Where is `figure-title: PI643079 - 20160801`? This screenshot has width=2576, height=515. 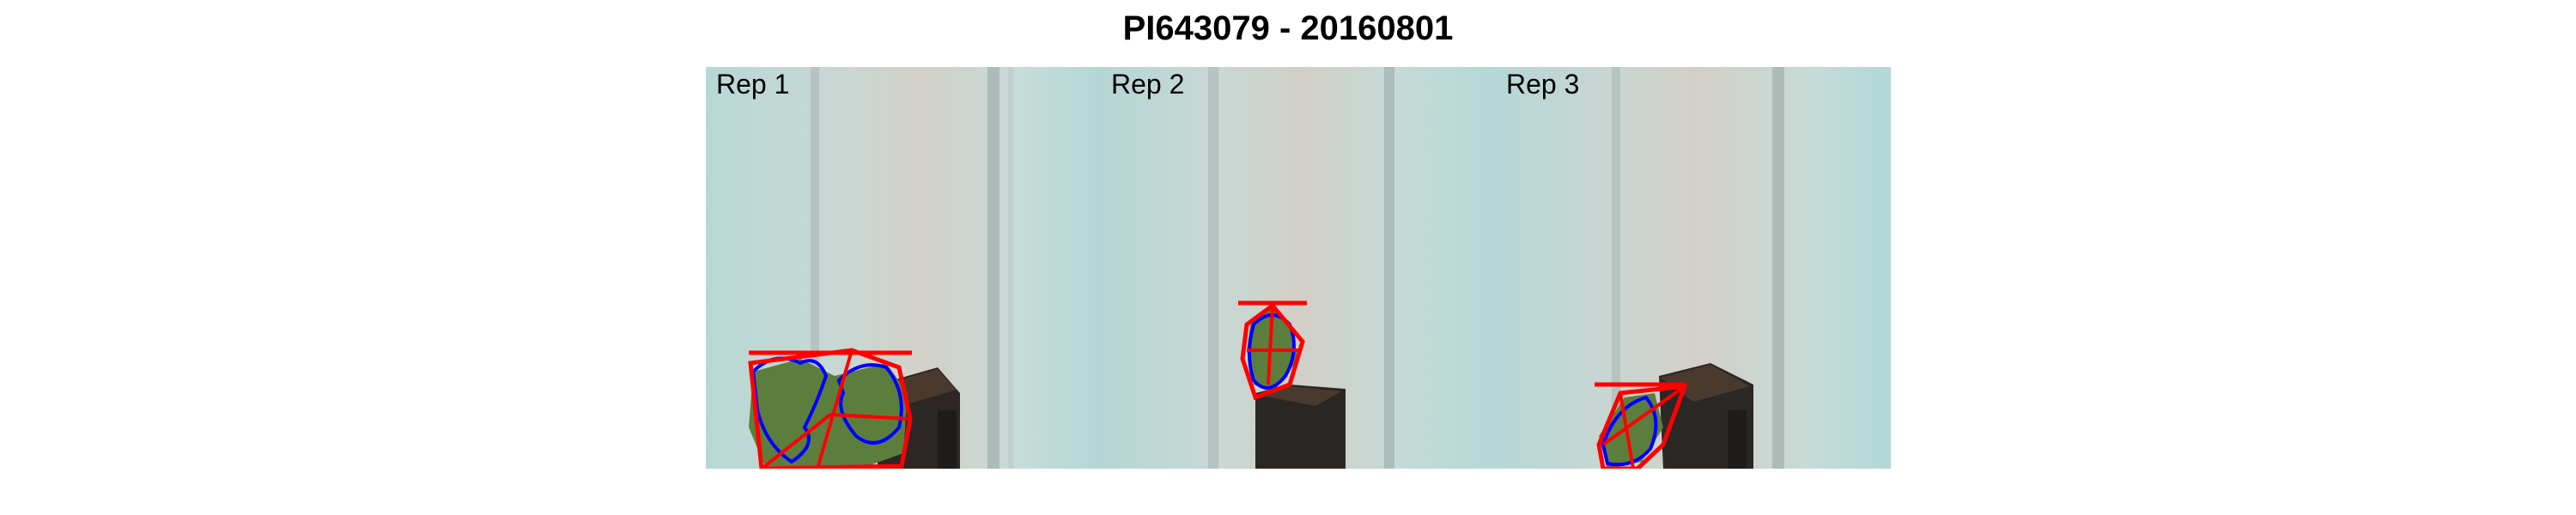
figure-title: PI643079 - 20160801 is located at coordinates (1288, 28).